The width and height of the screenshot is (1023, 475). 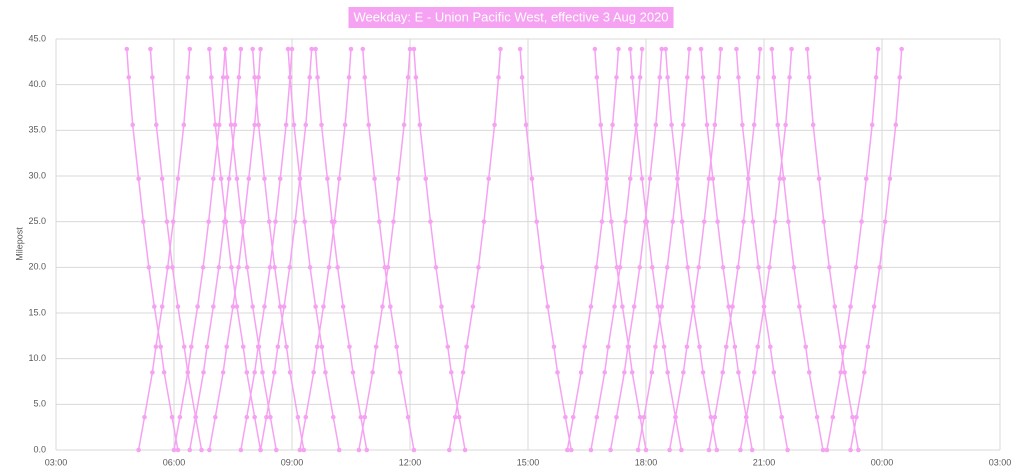 I want to click on y-tick-label: 20.0, so click(x=37, y=267).